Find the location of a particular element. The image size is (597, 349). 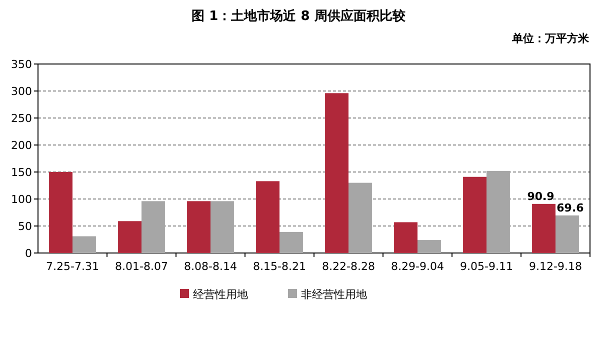

y-tick-label: 150 is located at coordinates (21, 172).